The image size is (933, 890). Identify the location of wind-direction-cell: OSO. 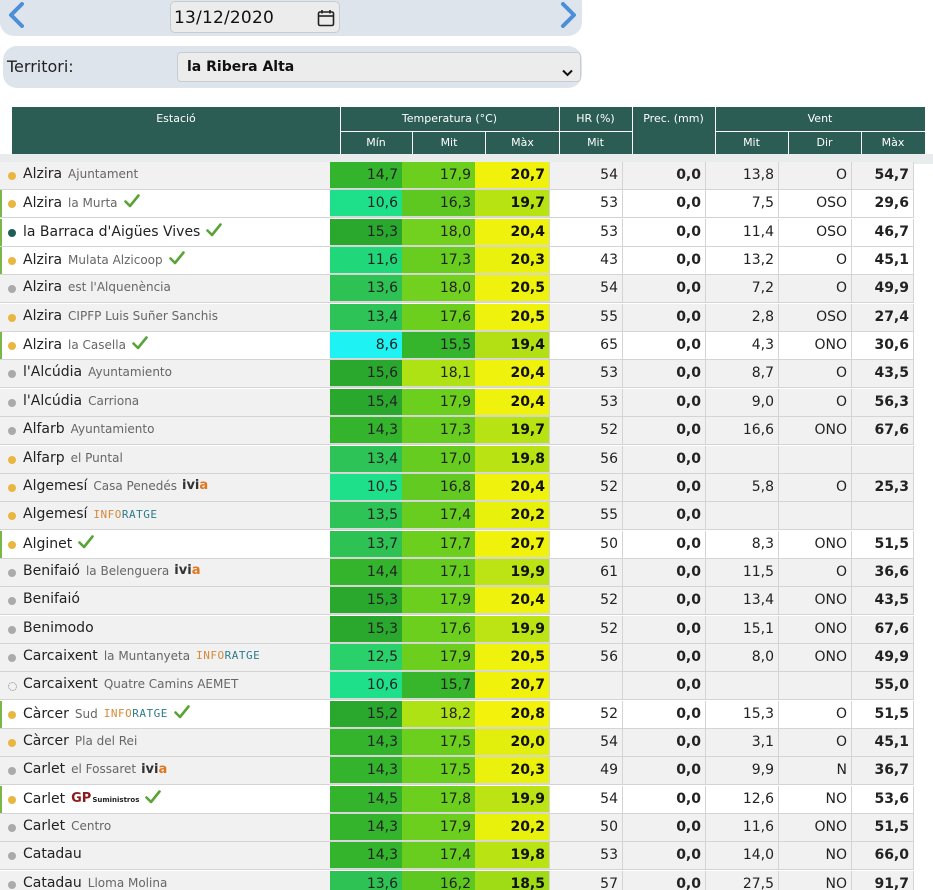
(814, 317).